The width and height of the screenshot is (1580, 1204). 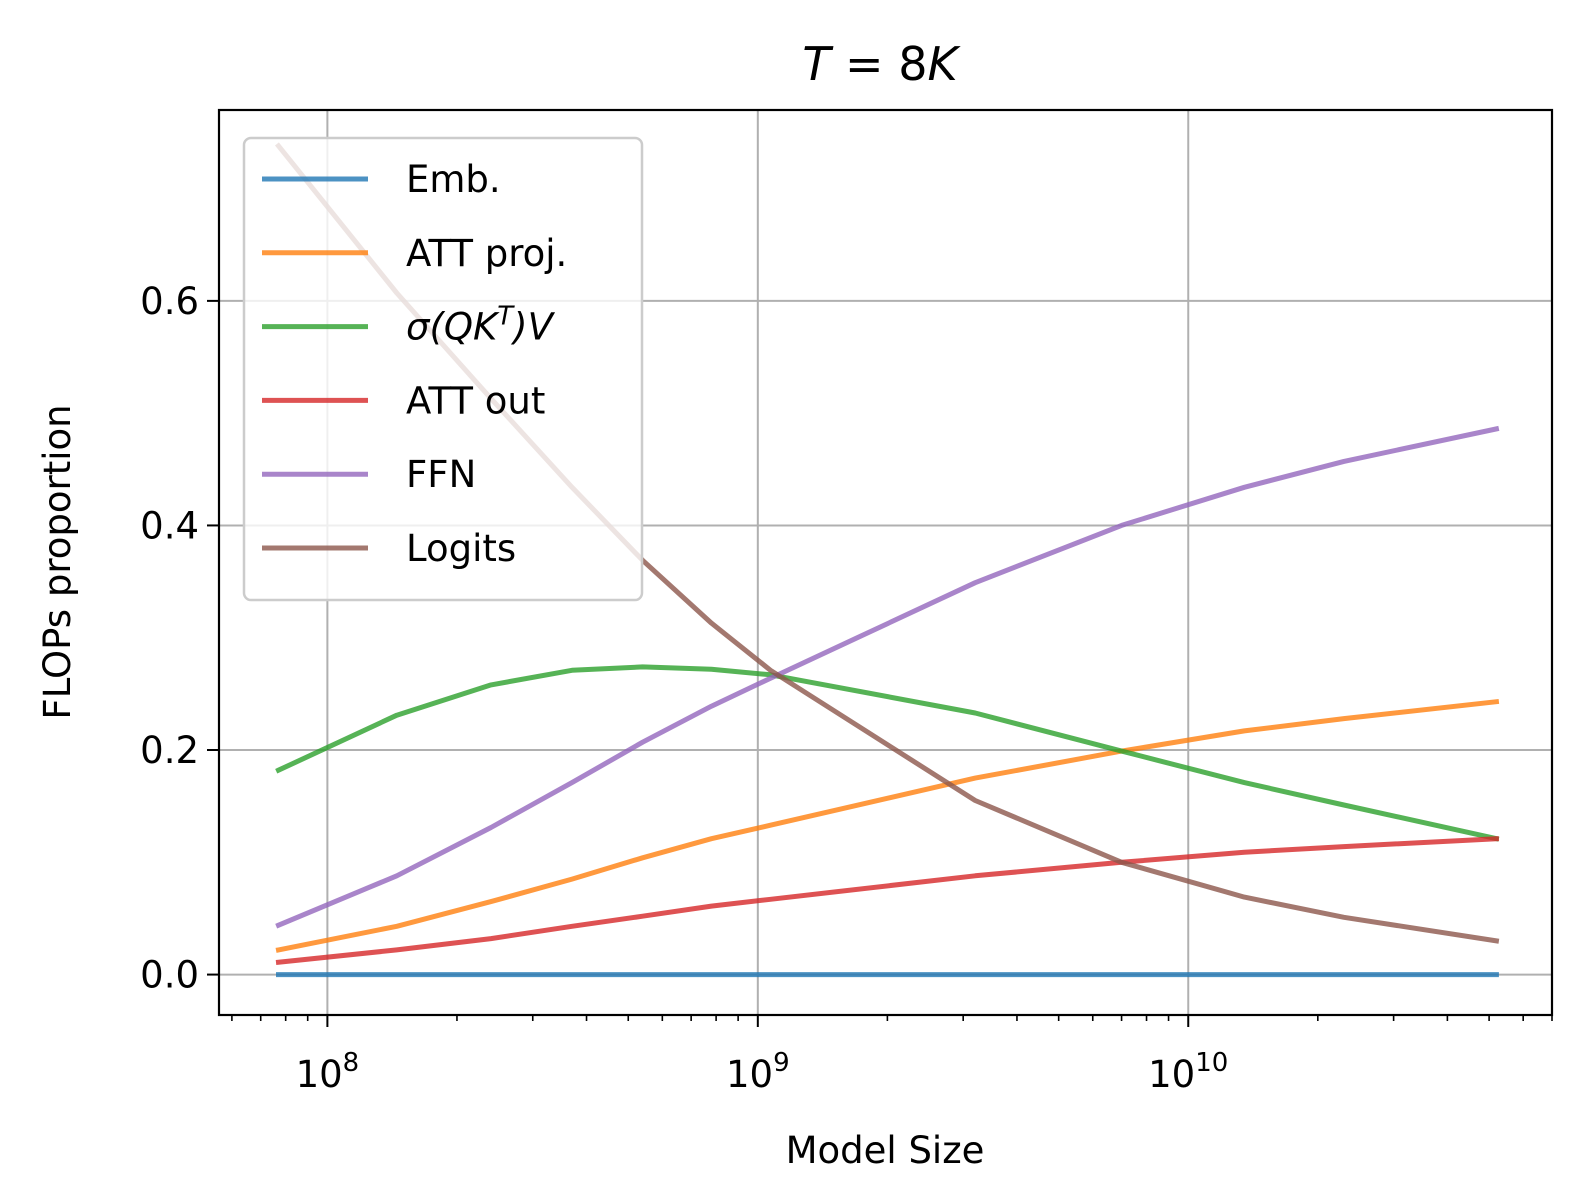 I want to click on y-axis-label: FLOPs proportion, so click(x=57, y=561).